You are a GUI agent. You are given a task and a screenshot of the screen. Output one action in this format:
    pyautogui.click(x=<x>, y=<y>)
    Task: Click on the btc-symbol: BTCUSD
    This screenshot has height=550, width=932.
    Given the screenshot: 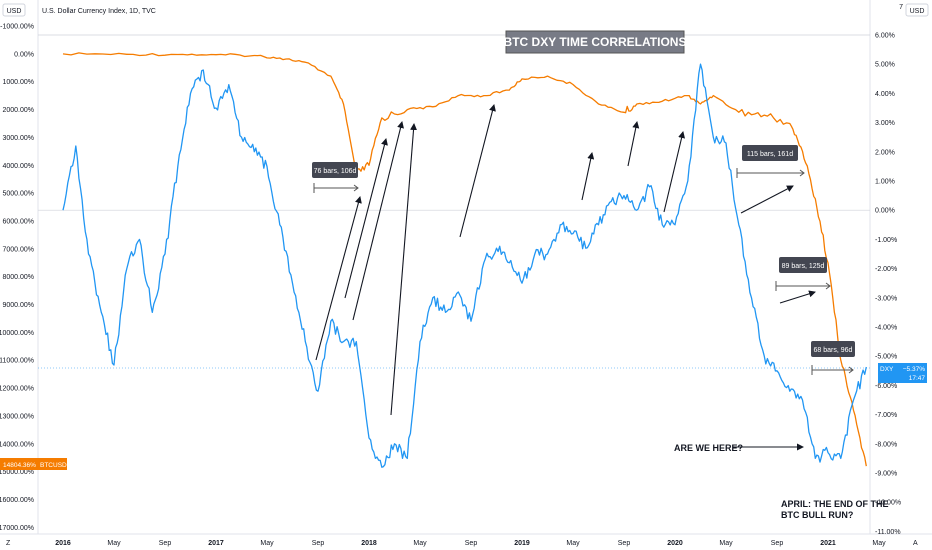 What is the action you would take?
    pyautogui.click(x=53, y=465)
    